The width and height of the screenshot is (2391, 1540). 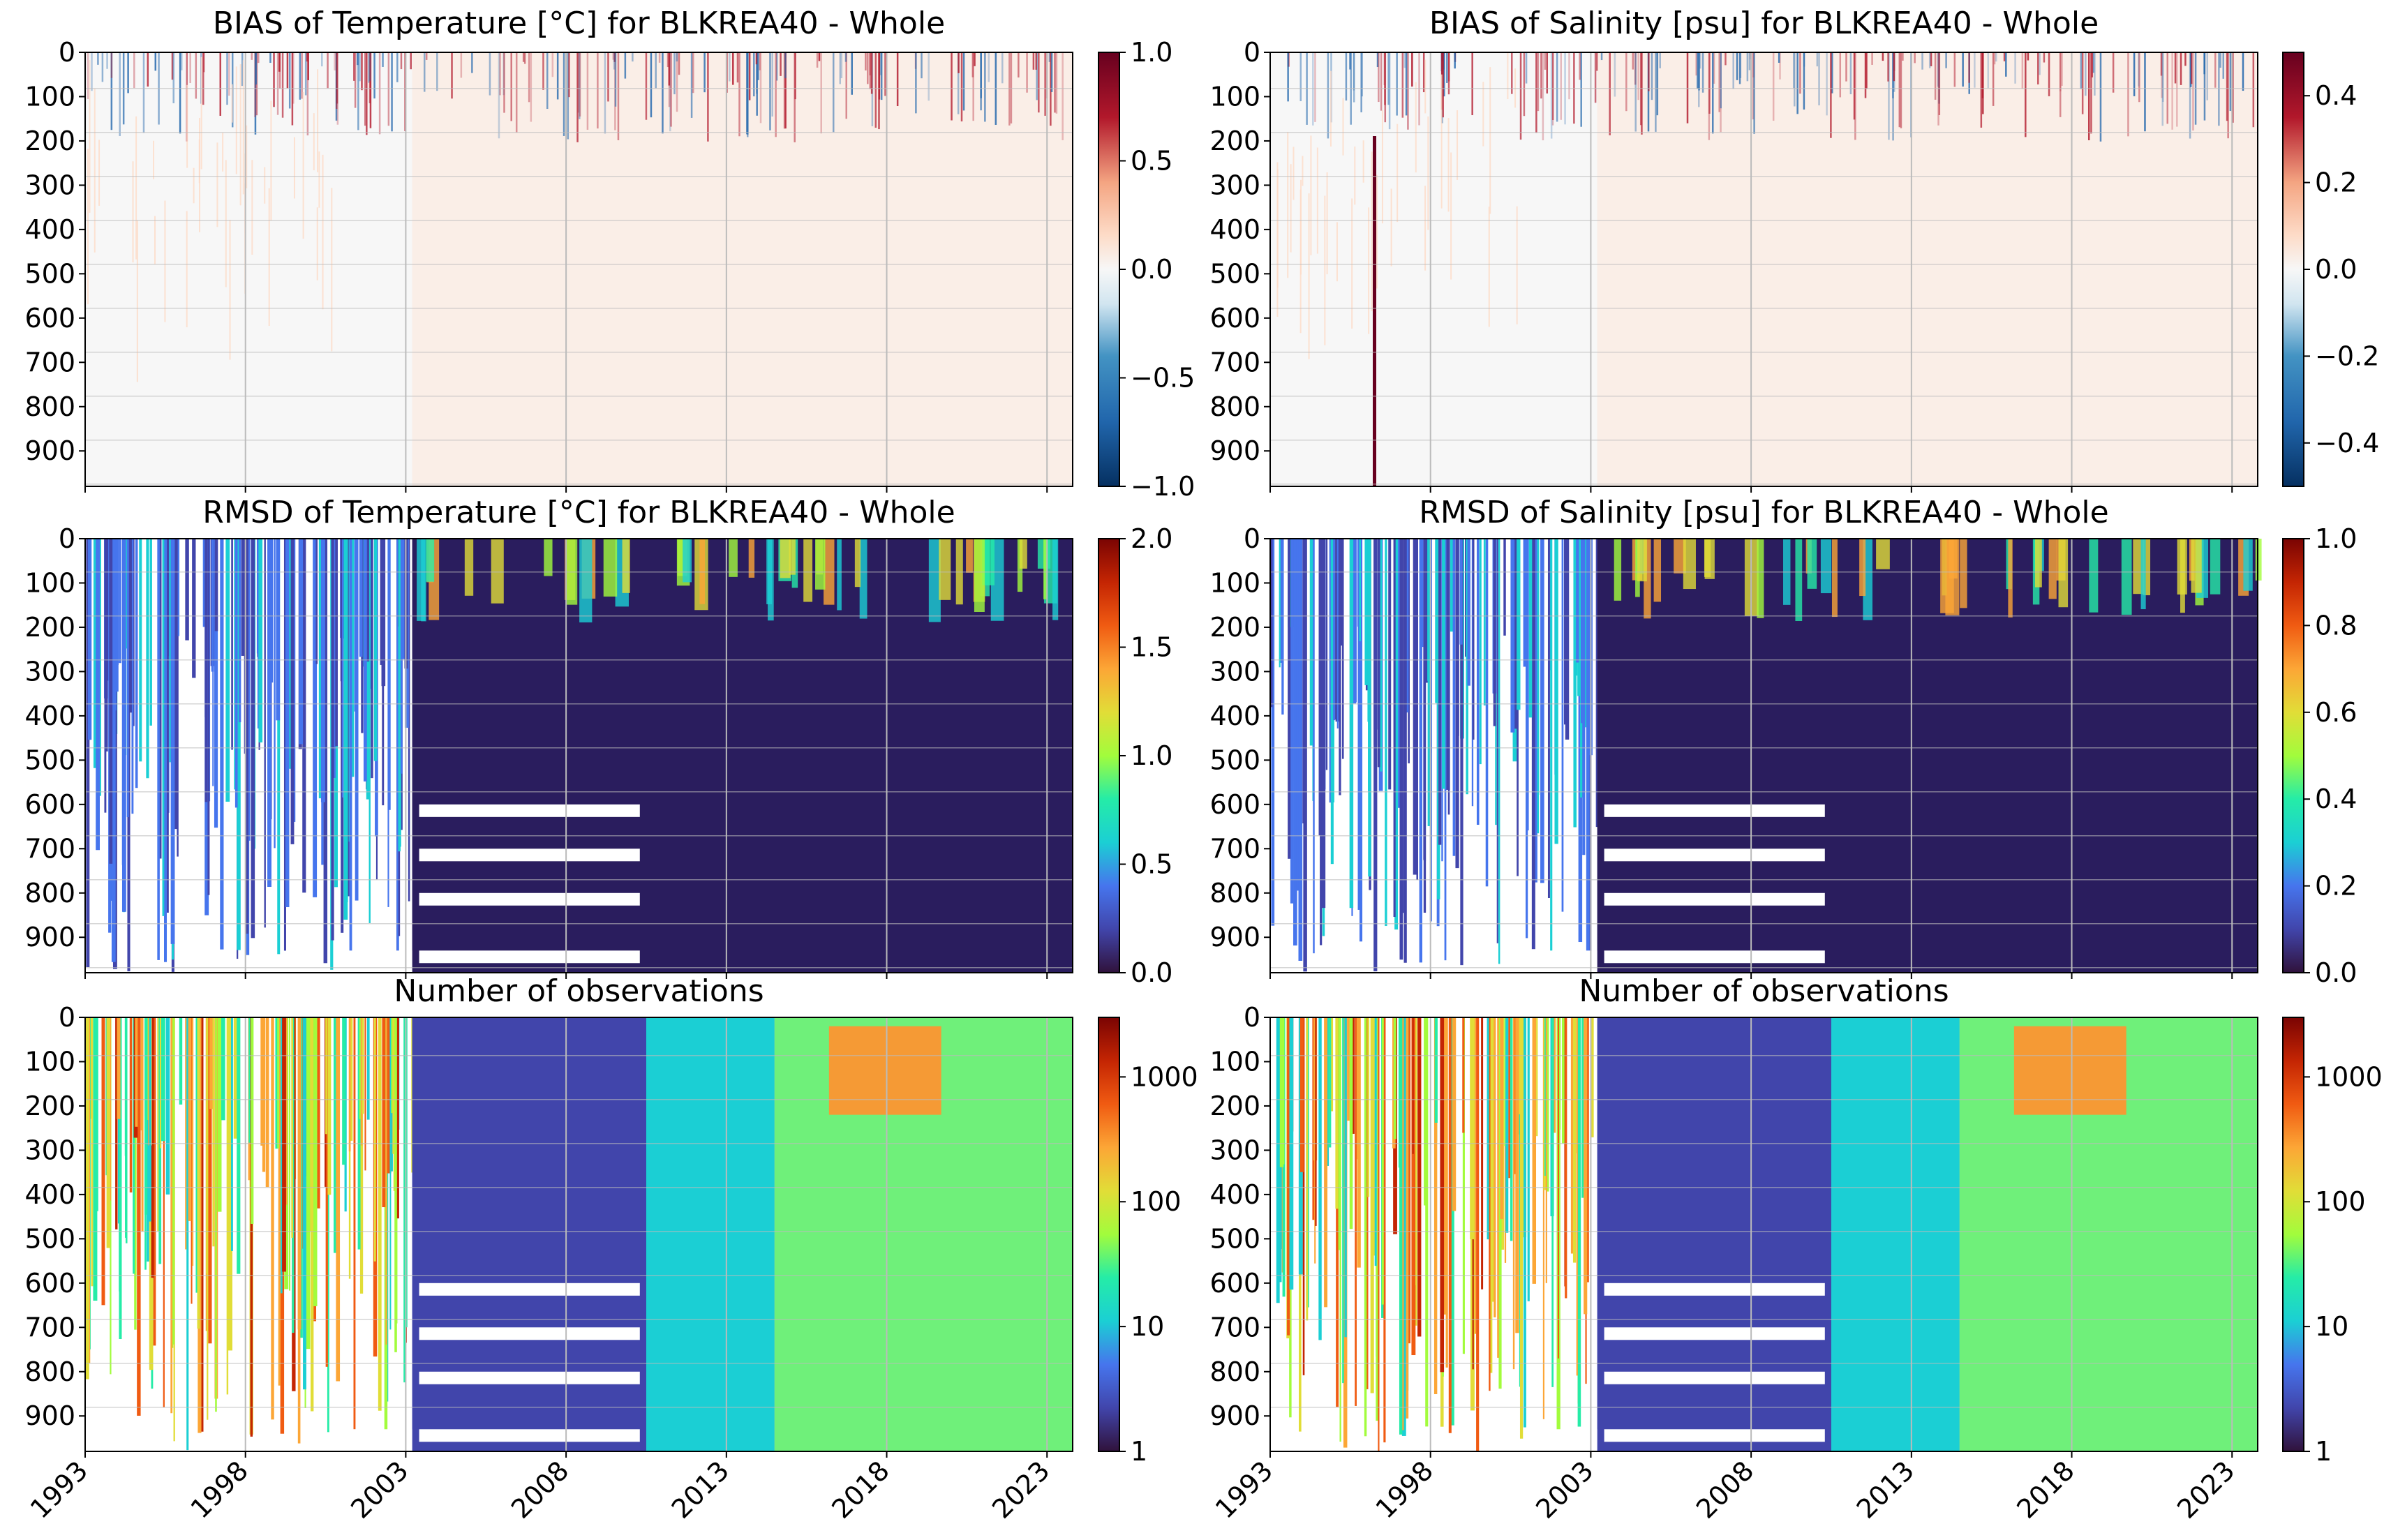 What do you see at coordinates (380, 1490) in the screenshot?
I see `x-tick-label: 2003` at bounding box center [380, 1490].